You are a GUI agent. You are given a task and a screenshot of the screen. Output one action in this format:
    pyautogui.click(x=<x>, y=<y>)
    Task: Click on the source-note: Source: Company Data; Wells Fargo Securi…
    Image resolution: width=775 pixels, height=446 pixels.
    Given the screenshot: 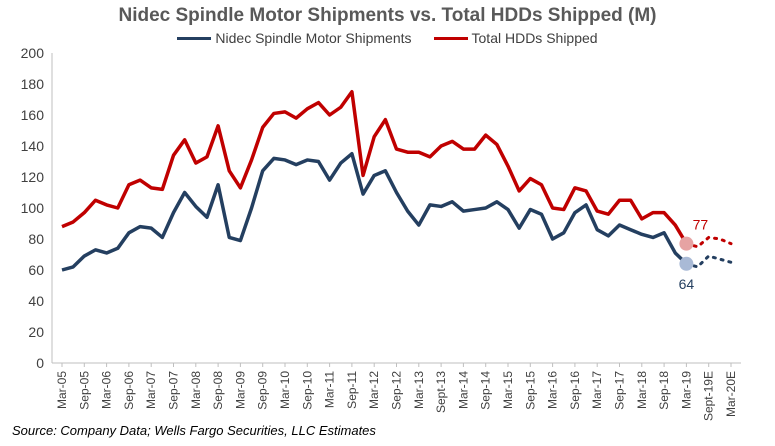 What is the action you would take?
    pyautogui.click(x=194, y=430)
    